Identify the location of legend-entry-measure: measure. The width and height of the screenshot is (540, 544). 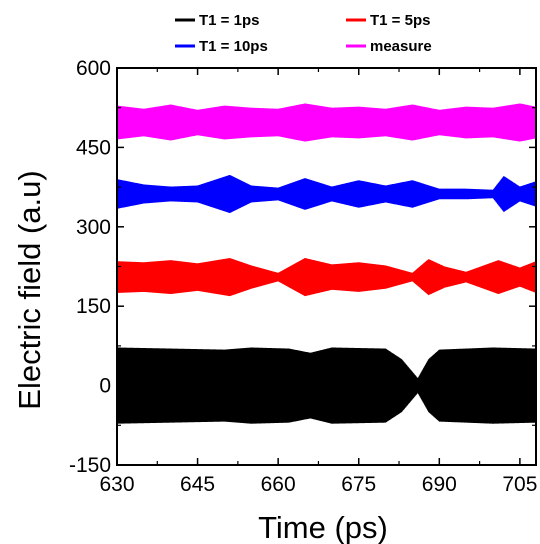
(389, 46).